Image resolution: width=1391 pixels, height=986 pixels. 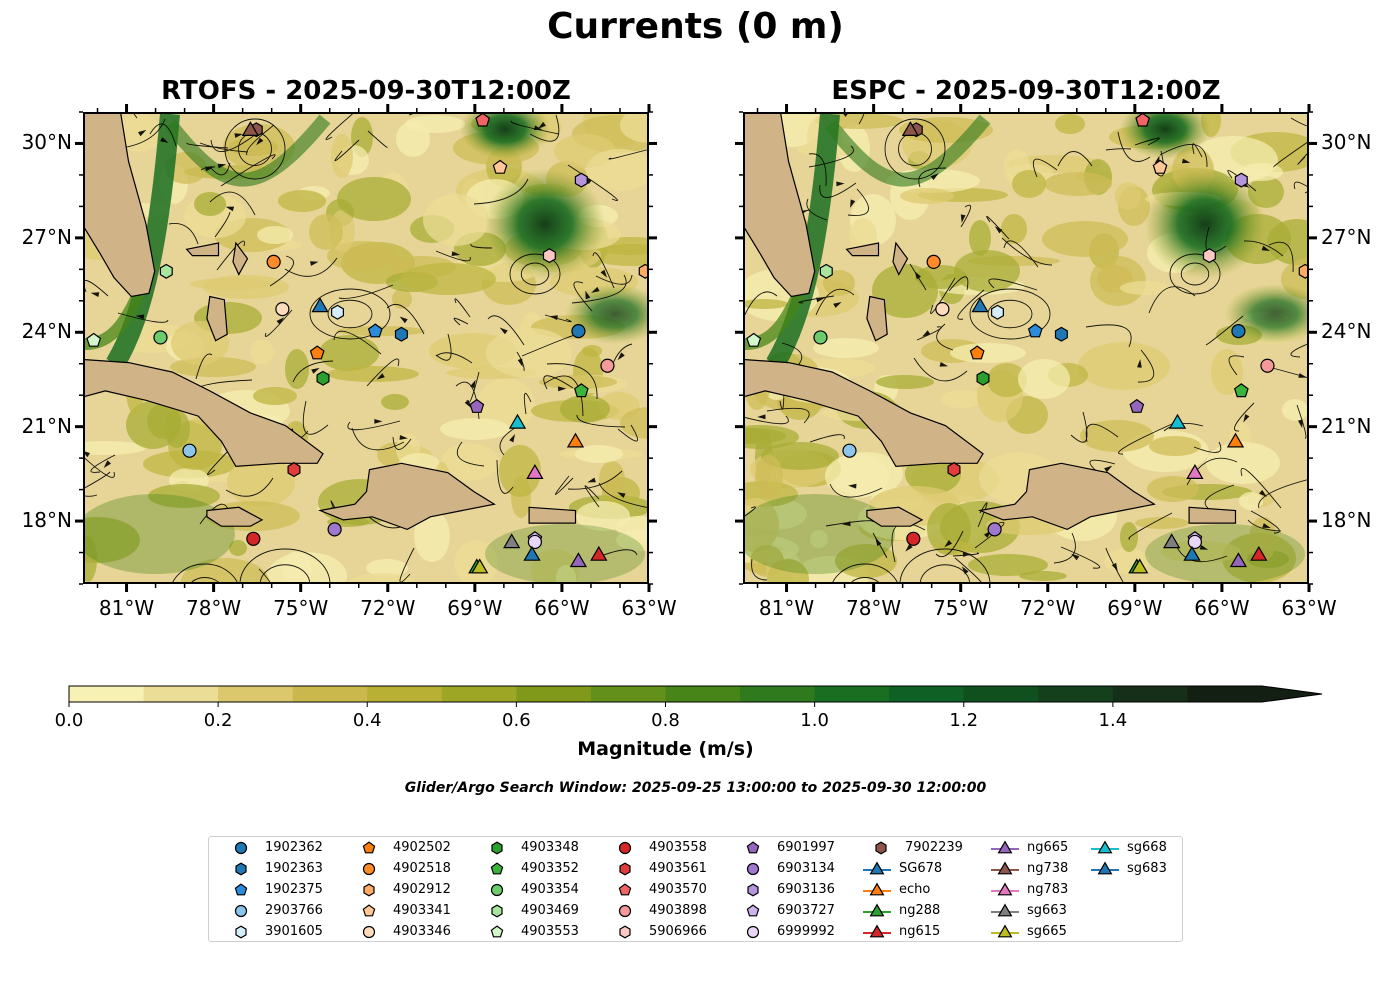 I want to click on platform-marker-sg683, so click(x=532, y=553).